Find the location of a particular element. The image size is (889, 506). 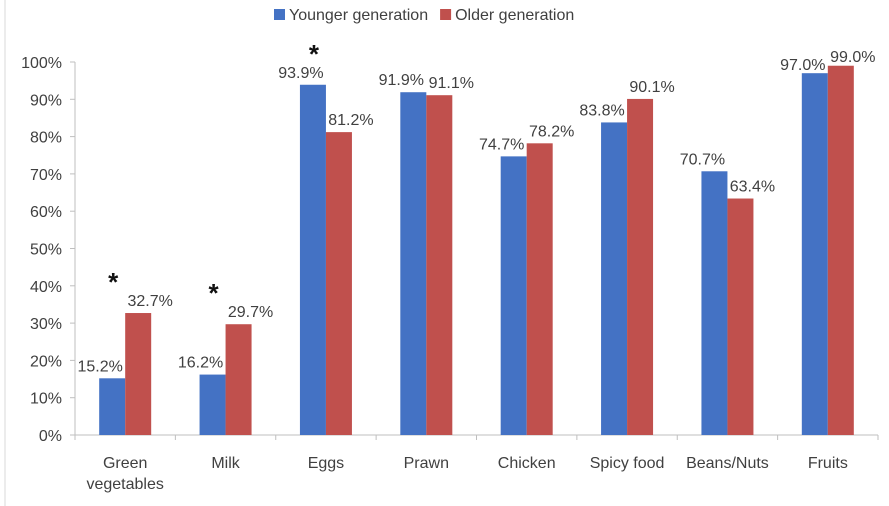

x-category-label: Fruits is located at coordinates (828, 463).